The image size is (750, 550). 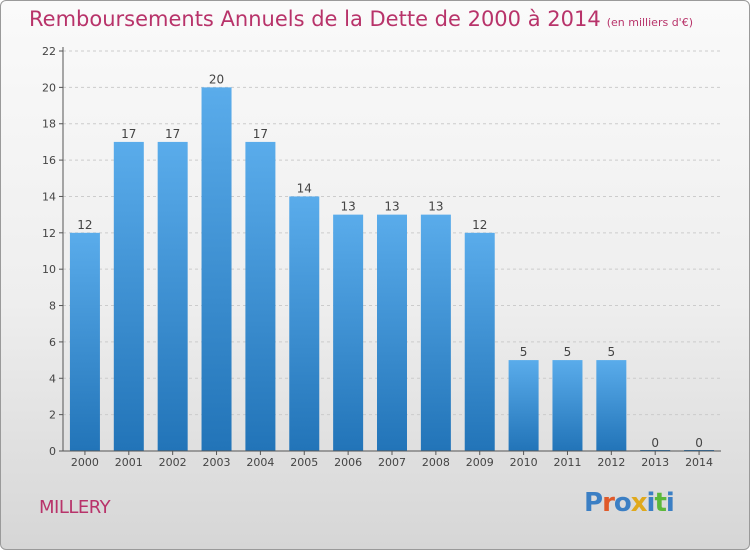 What do you see at coordinates (567, 462) in the screenshot?
I see `x-tick-label: 2011` at bounding box center [567, 462].